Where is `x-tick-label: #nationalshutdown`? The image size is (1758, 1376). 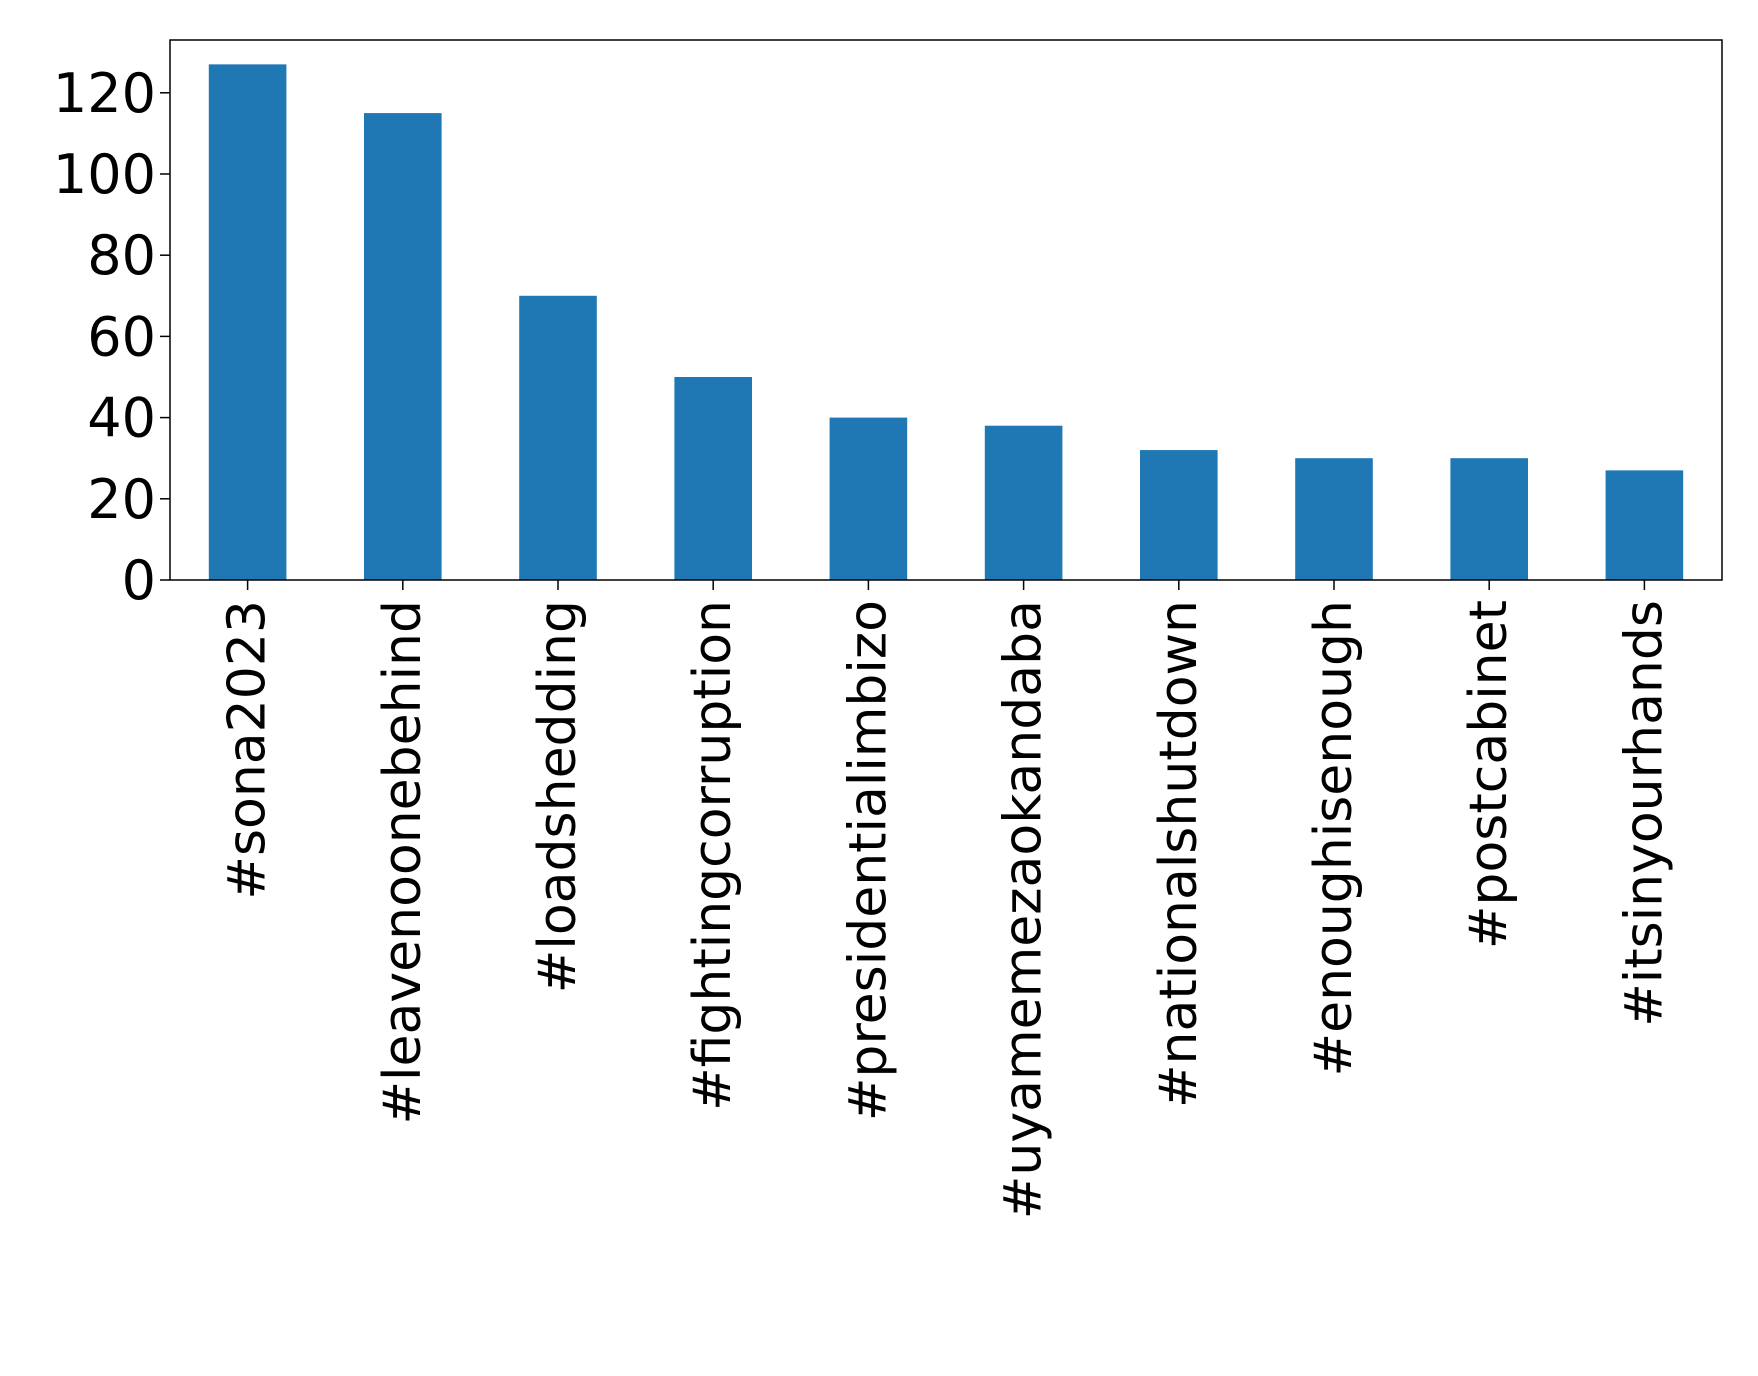 x-tick-label: #nationalshutdown is located at coordinates (1179, 854).